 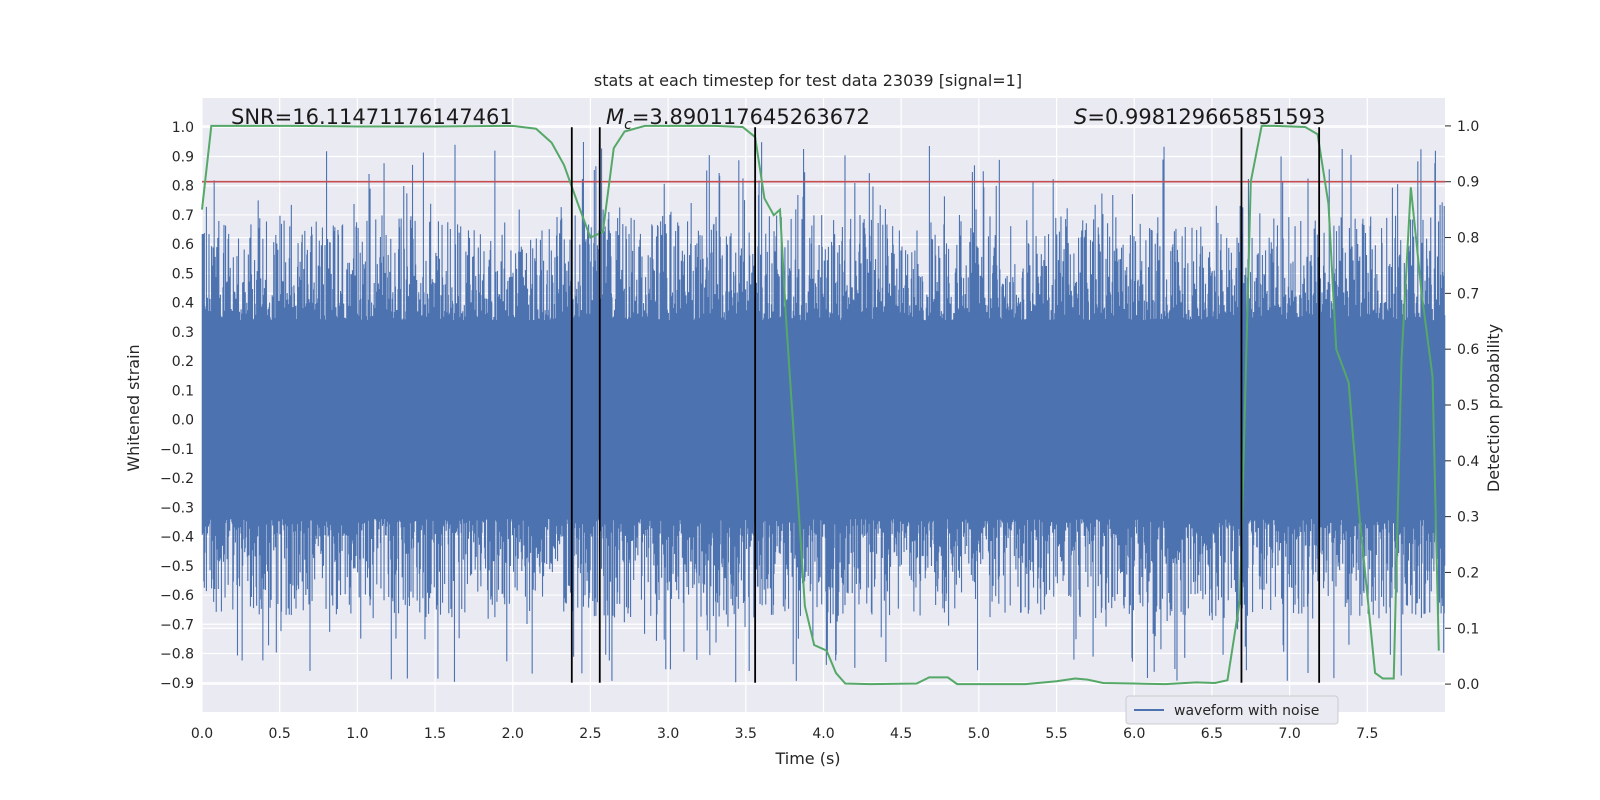 What do you see at coordinates (1468, 462) in the screenshot?
I see `y2-tick-label: 0.4` at bounding box center [1468, 462].